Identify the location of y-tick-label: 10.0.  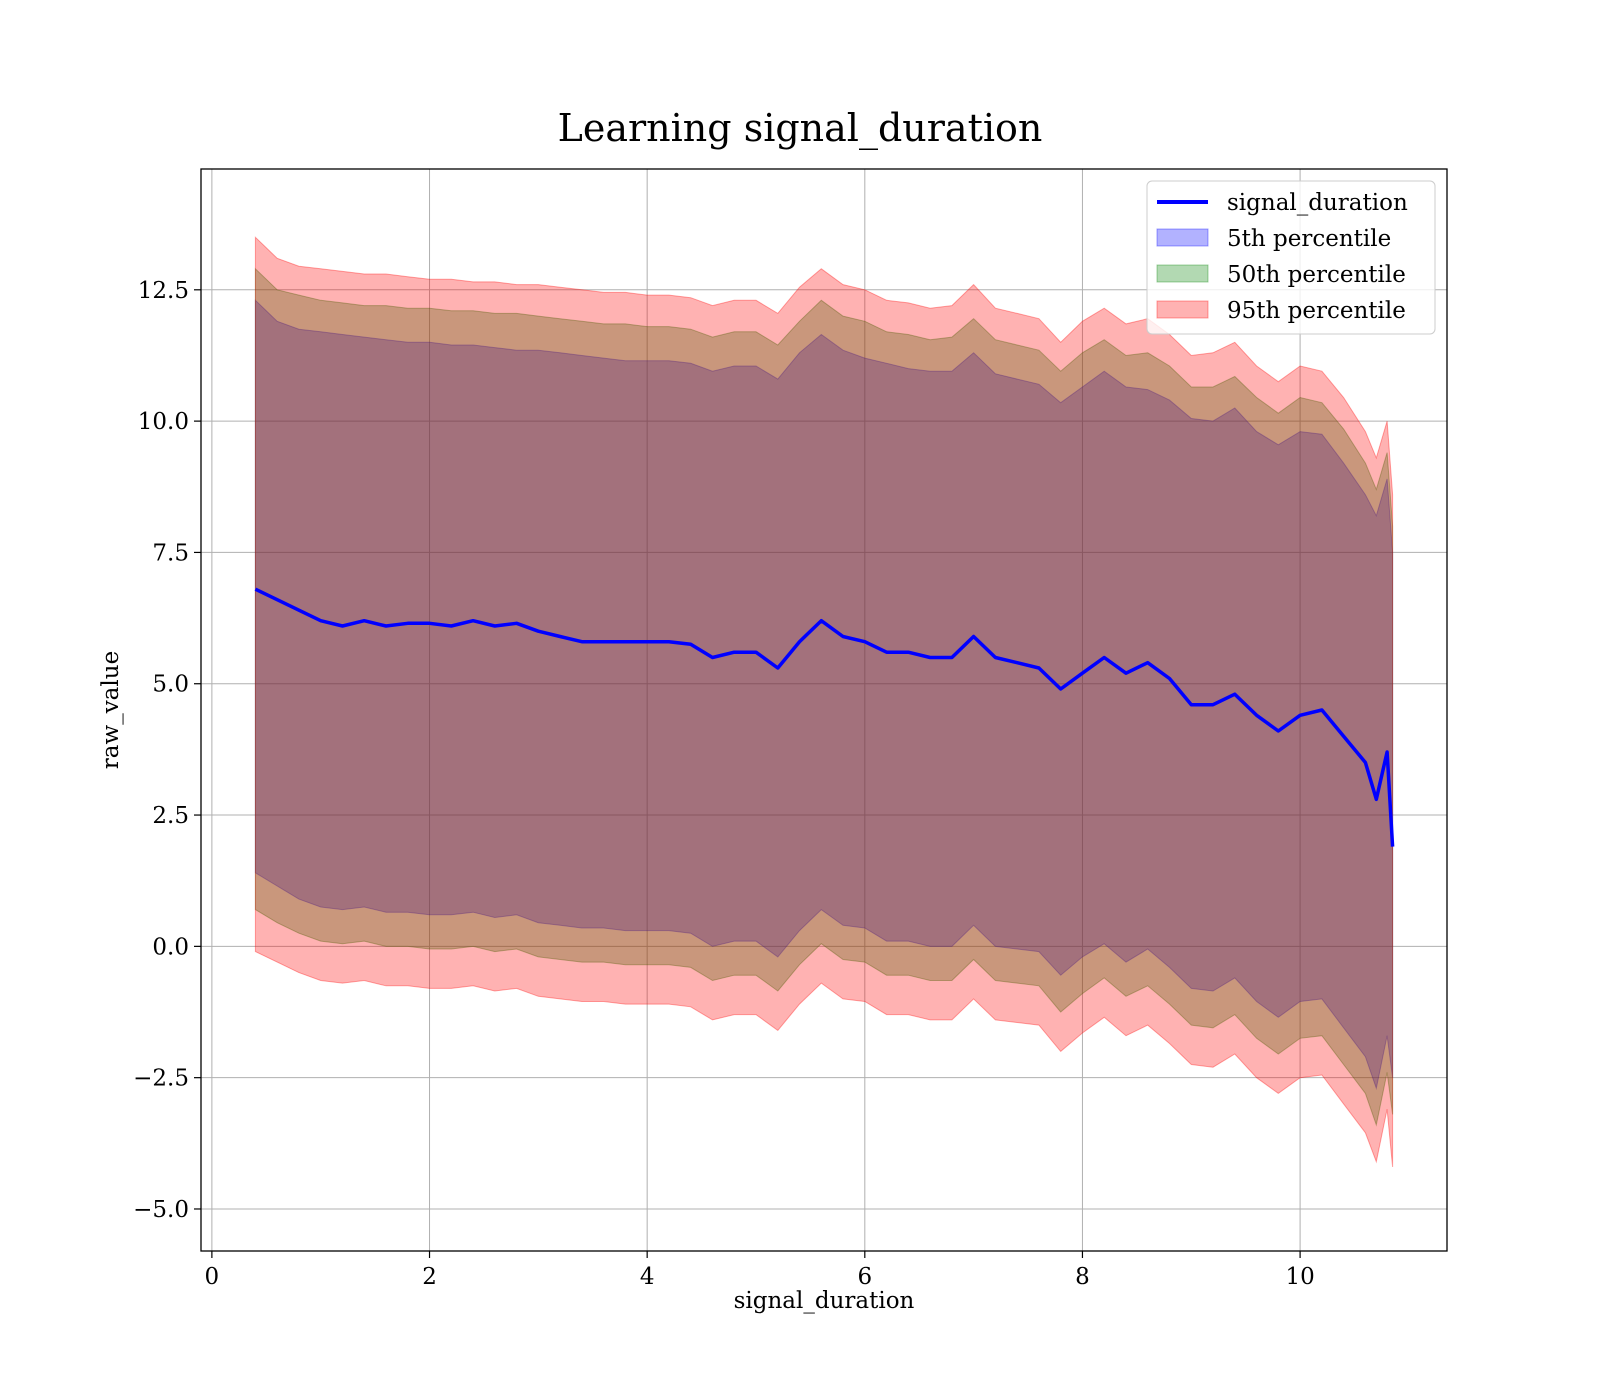
(163, 422).